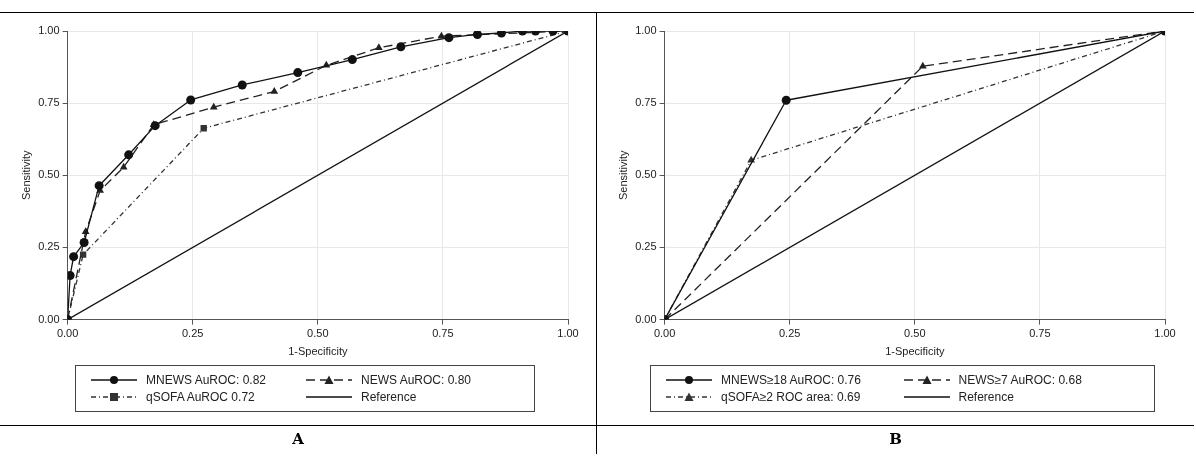 The height and width of the screenshot is (462, 1196). Describe the element at coordinates (895, 439) in the screenshot. I see `text: B` at that location.